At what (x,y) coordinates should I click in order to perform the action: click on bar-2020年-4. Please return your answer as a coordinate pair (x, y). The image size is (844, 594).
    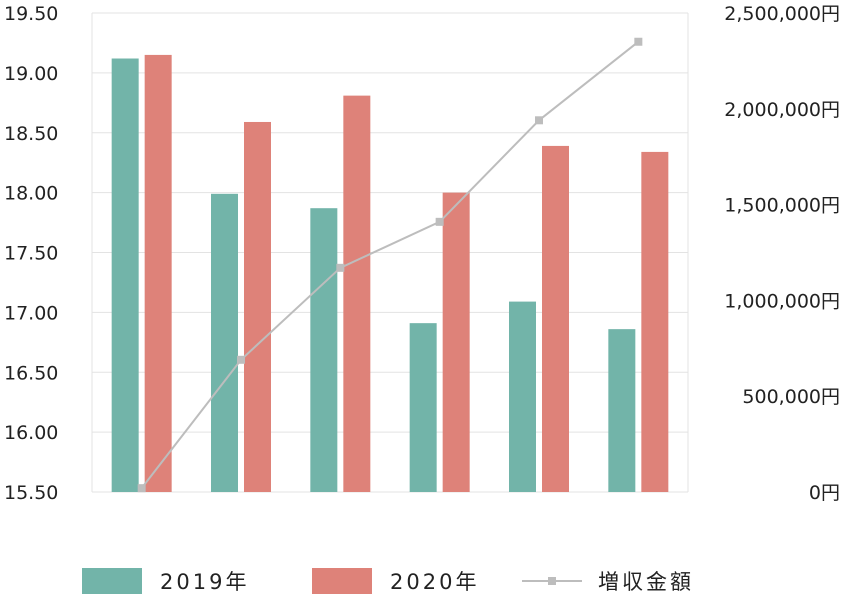
    Looking at the image, I should click on (555, 319).